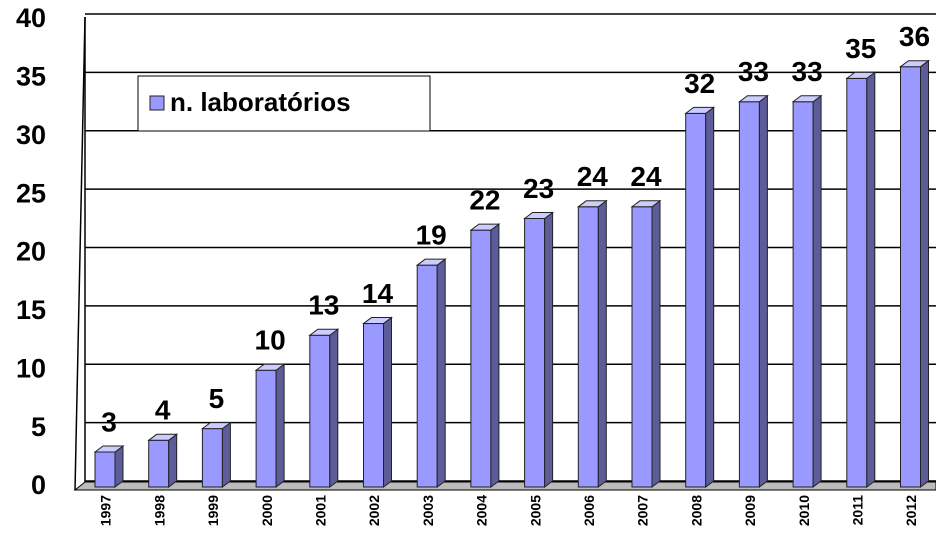 This screenshot has height=546, width=936. I want to click on y-tick-label: 30, so click(31, 135).